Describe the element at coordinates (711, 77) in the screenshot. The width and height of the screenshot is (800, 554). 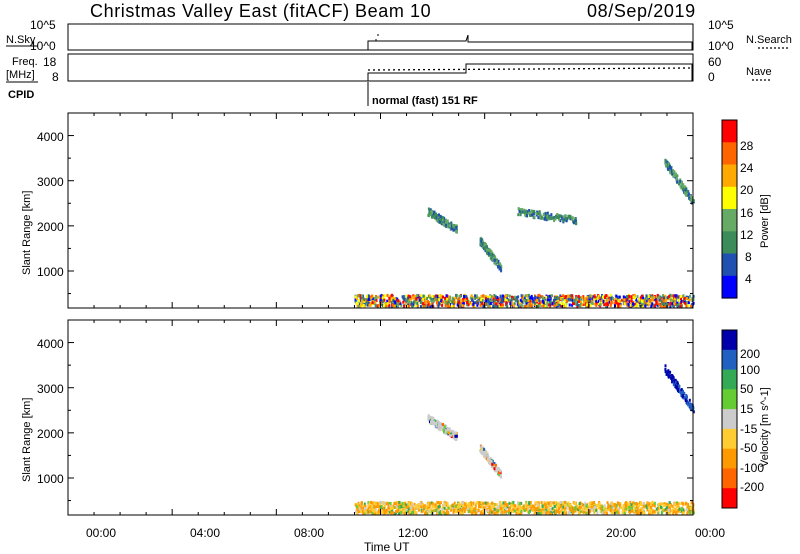
I see `nave-tick-bottom: 0` at that location.